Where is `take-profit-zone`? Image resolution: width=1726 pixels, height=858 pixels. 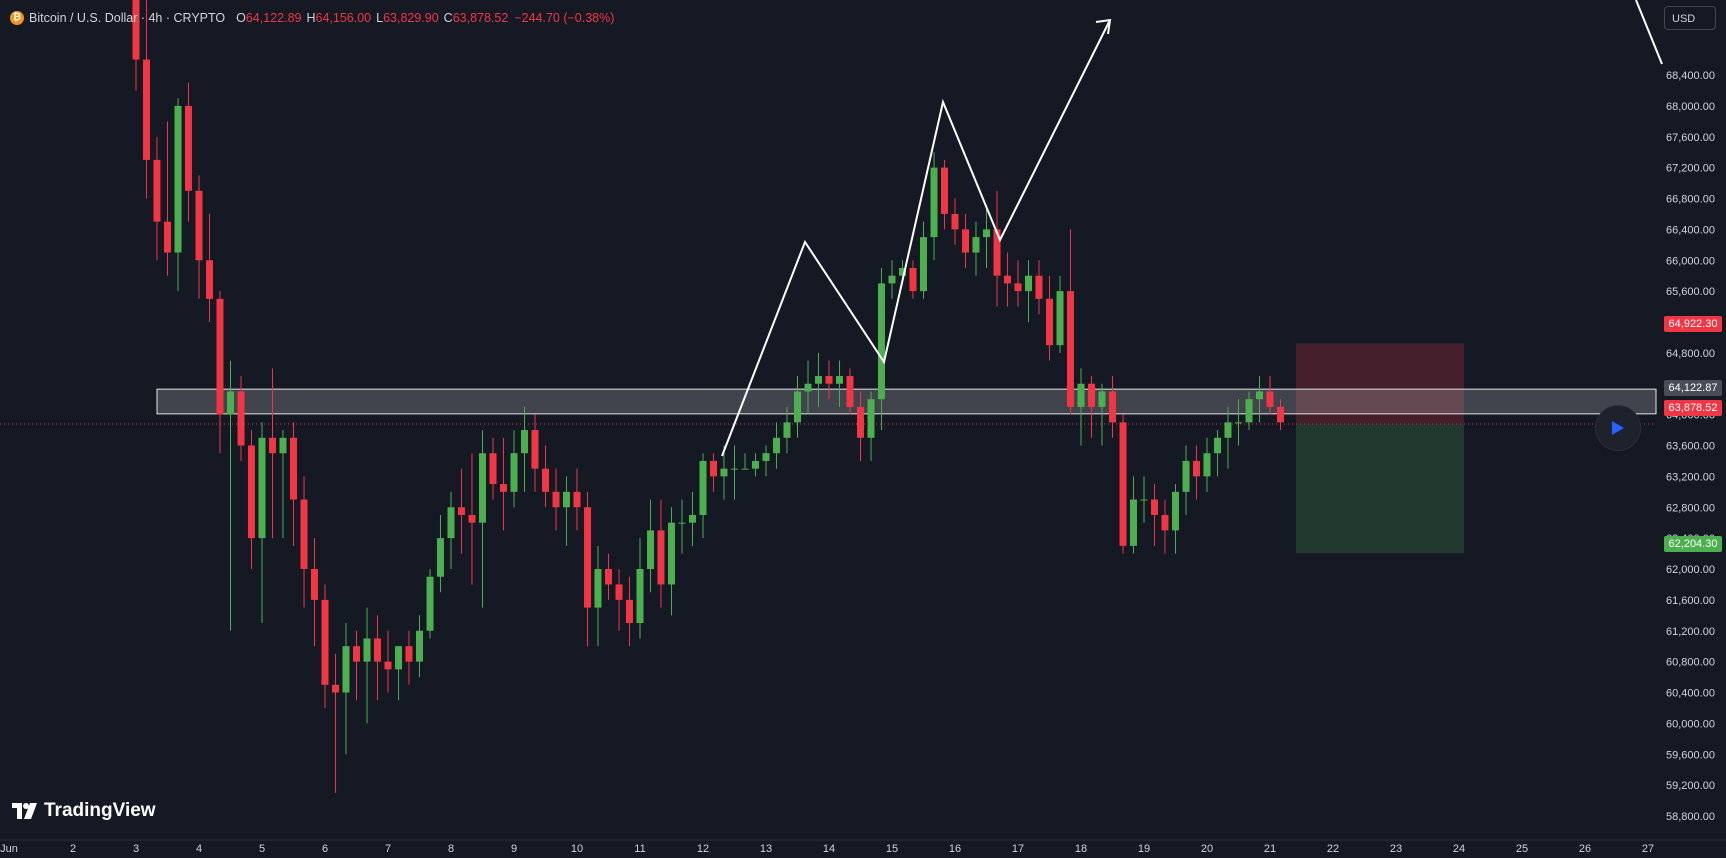 take-profit-zone is located at coordinates (1380, 488).